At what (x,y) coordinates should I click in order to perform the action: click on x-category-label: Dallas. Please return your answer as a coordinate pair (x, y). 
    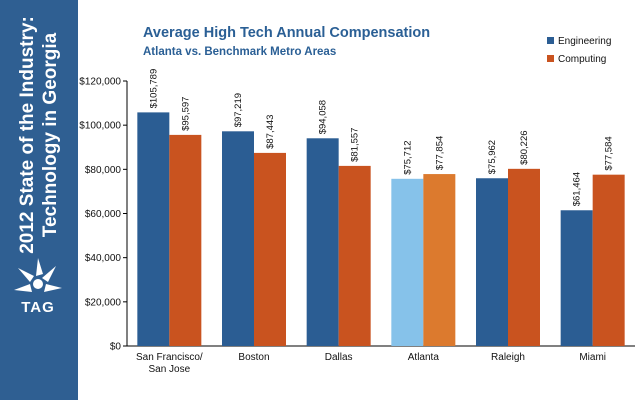
    Looking at the image, I should click on (339, 357).